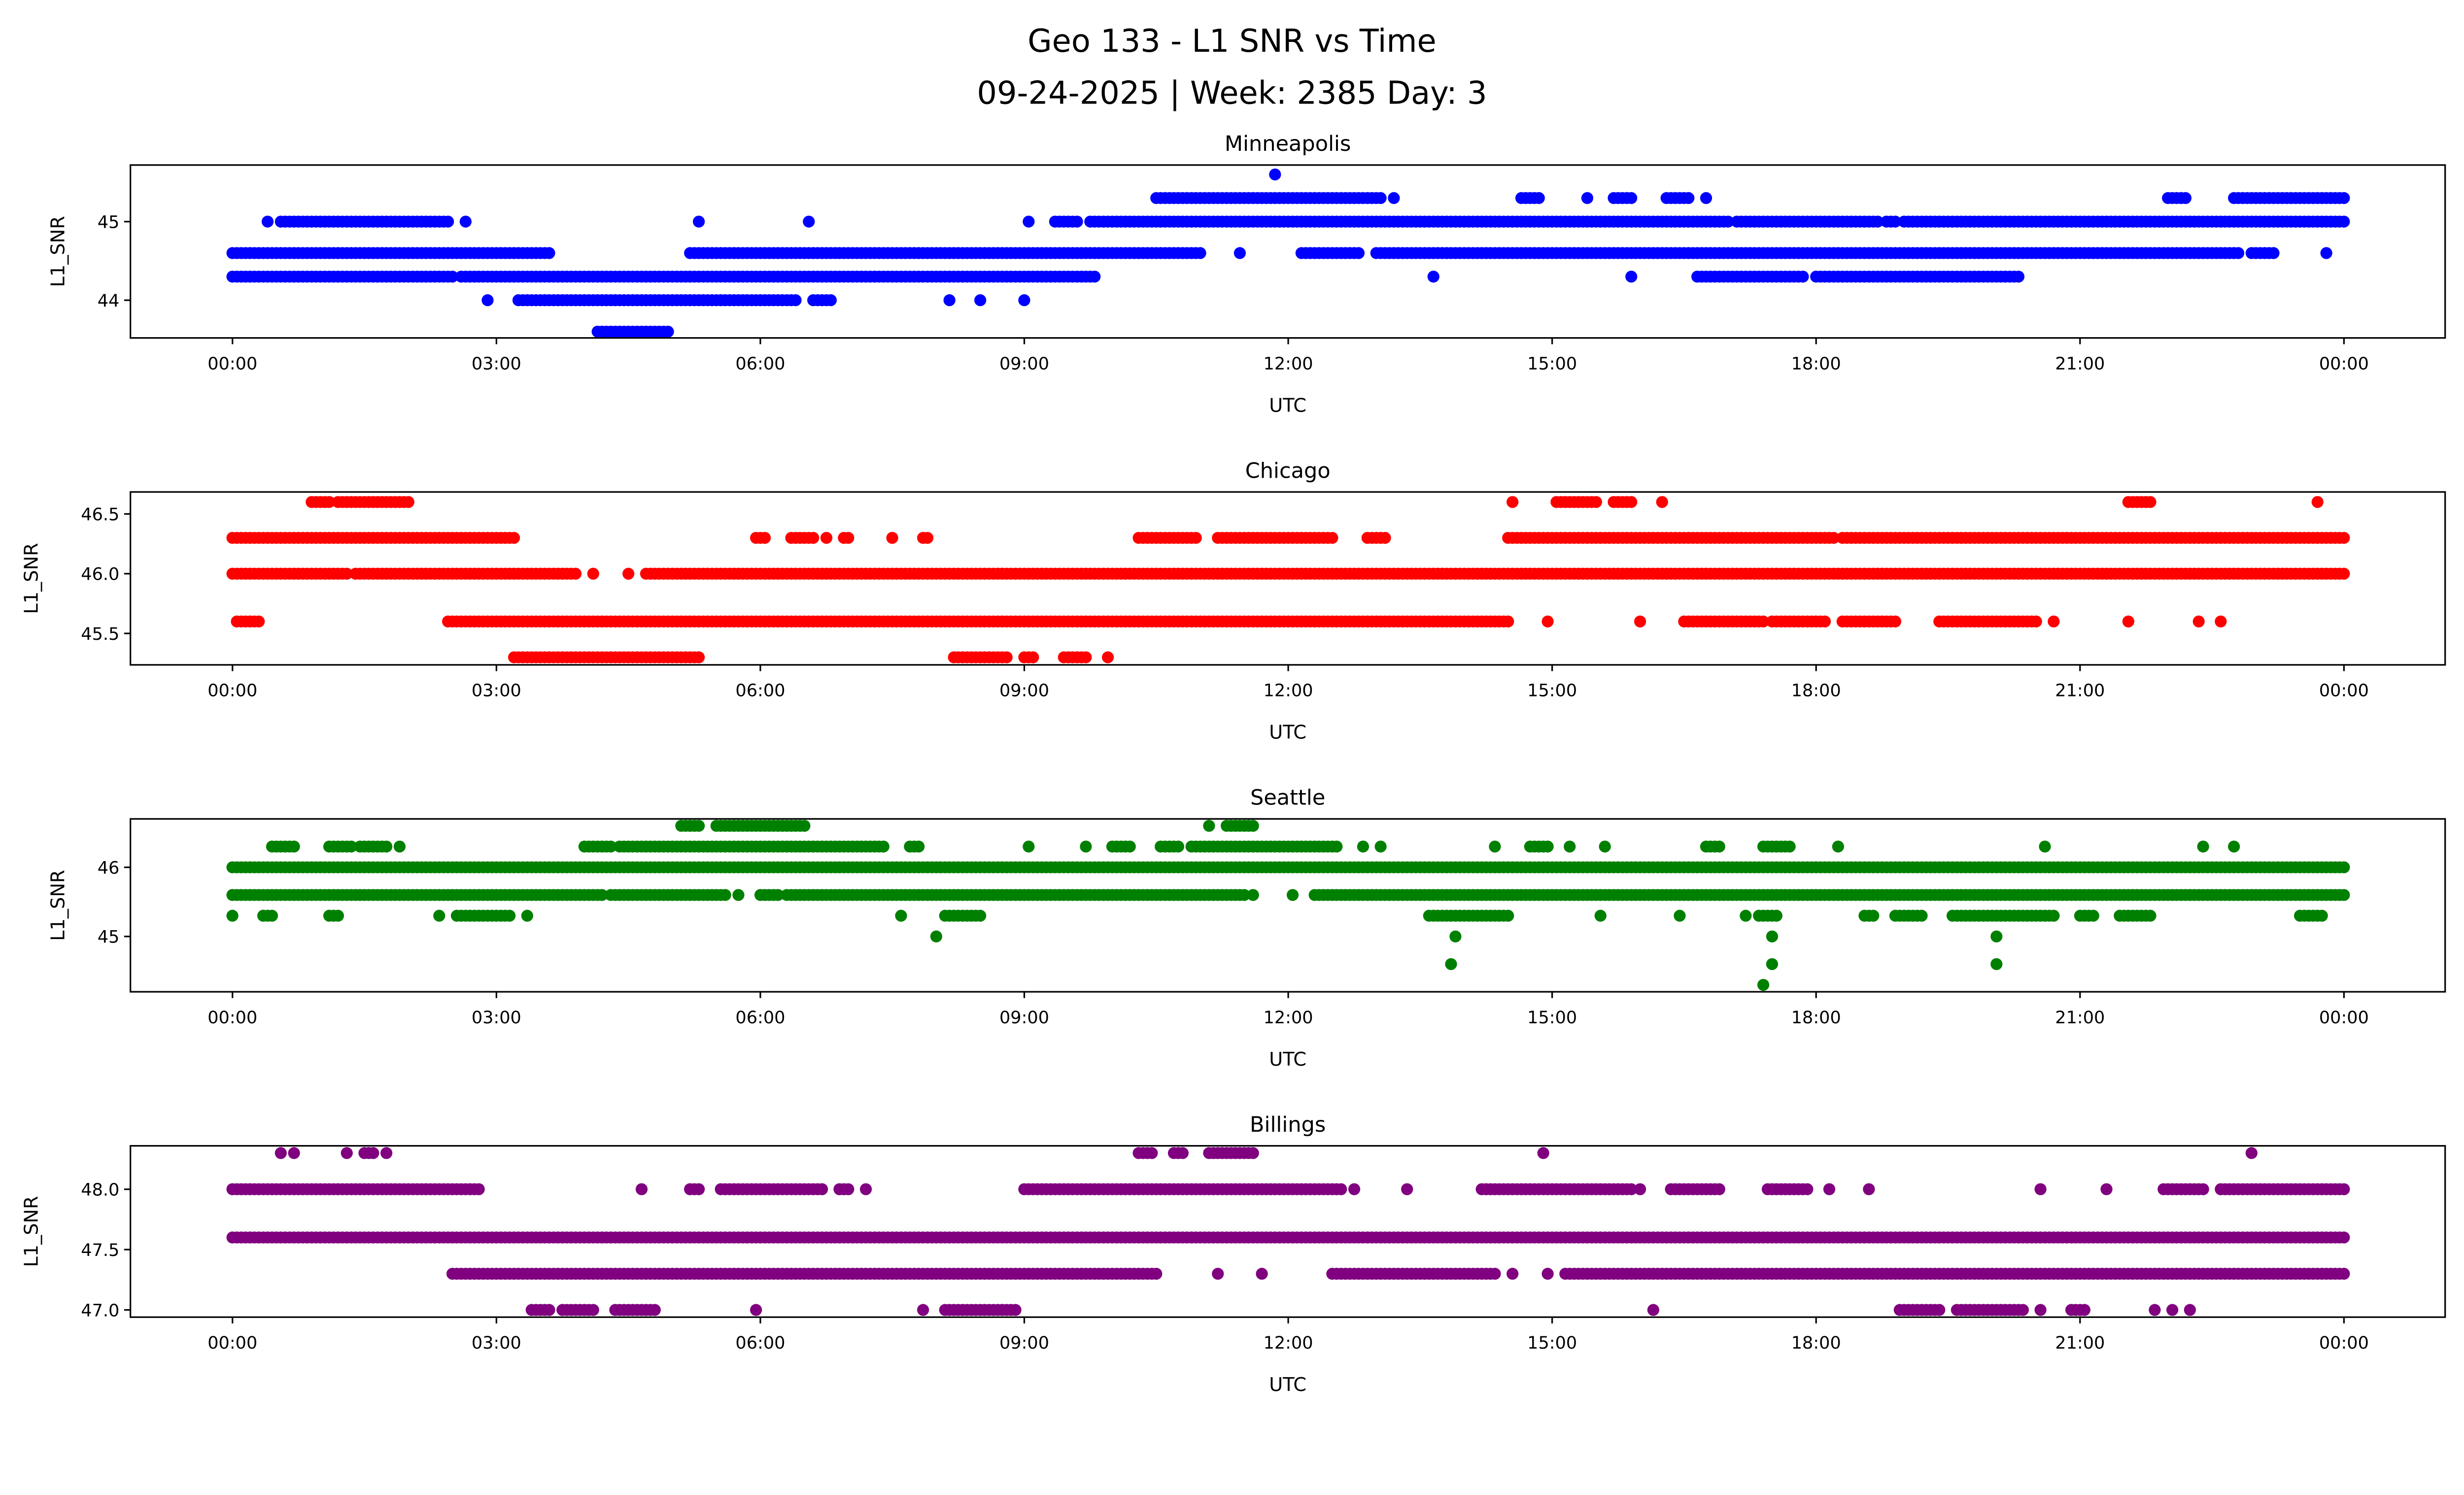 The height and width of the screenshot is (1495, 2464). Describe the element at coordinates (1288, 251) in the screenshot. I see `axes-frame` at that location.